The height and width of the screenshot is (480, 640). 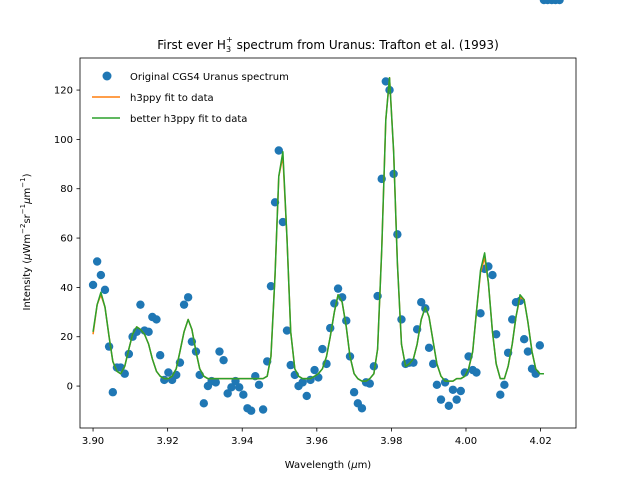 What do you see at coordinates (70, 387) in the screenshot?
I see `y-tick-label: 0` at bounding box center [70, 387].